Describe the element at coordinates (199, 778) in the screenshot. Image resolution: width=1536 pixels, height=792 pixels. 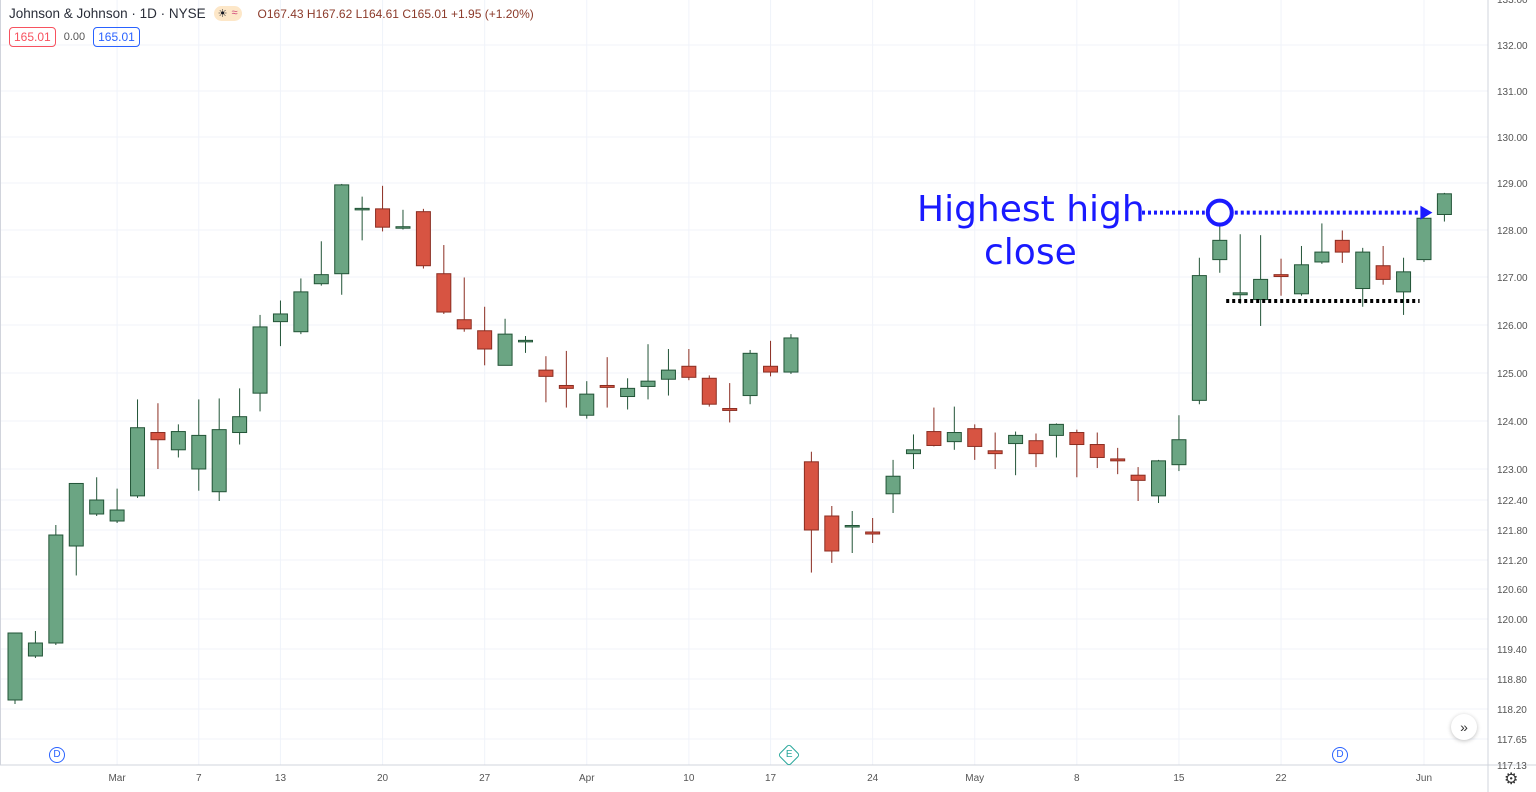
I see `time-tick-label: 7` at that location.